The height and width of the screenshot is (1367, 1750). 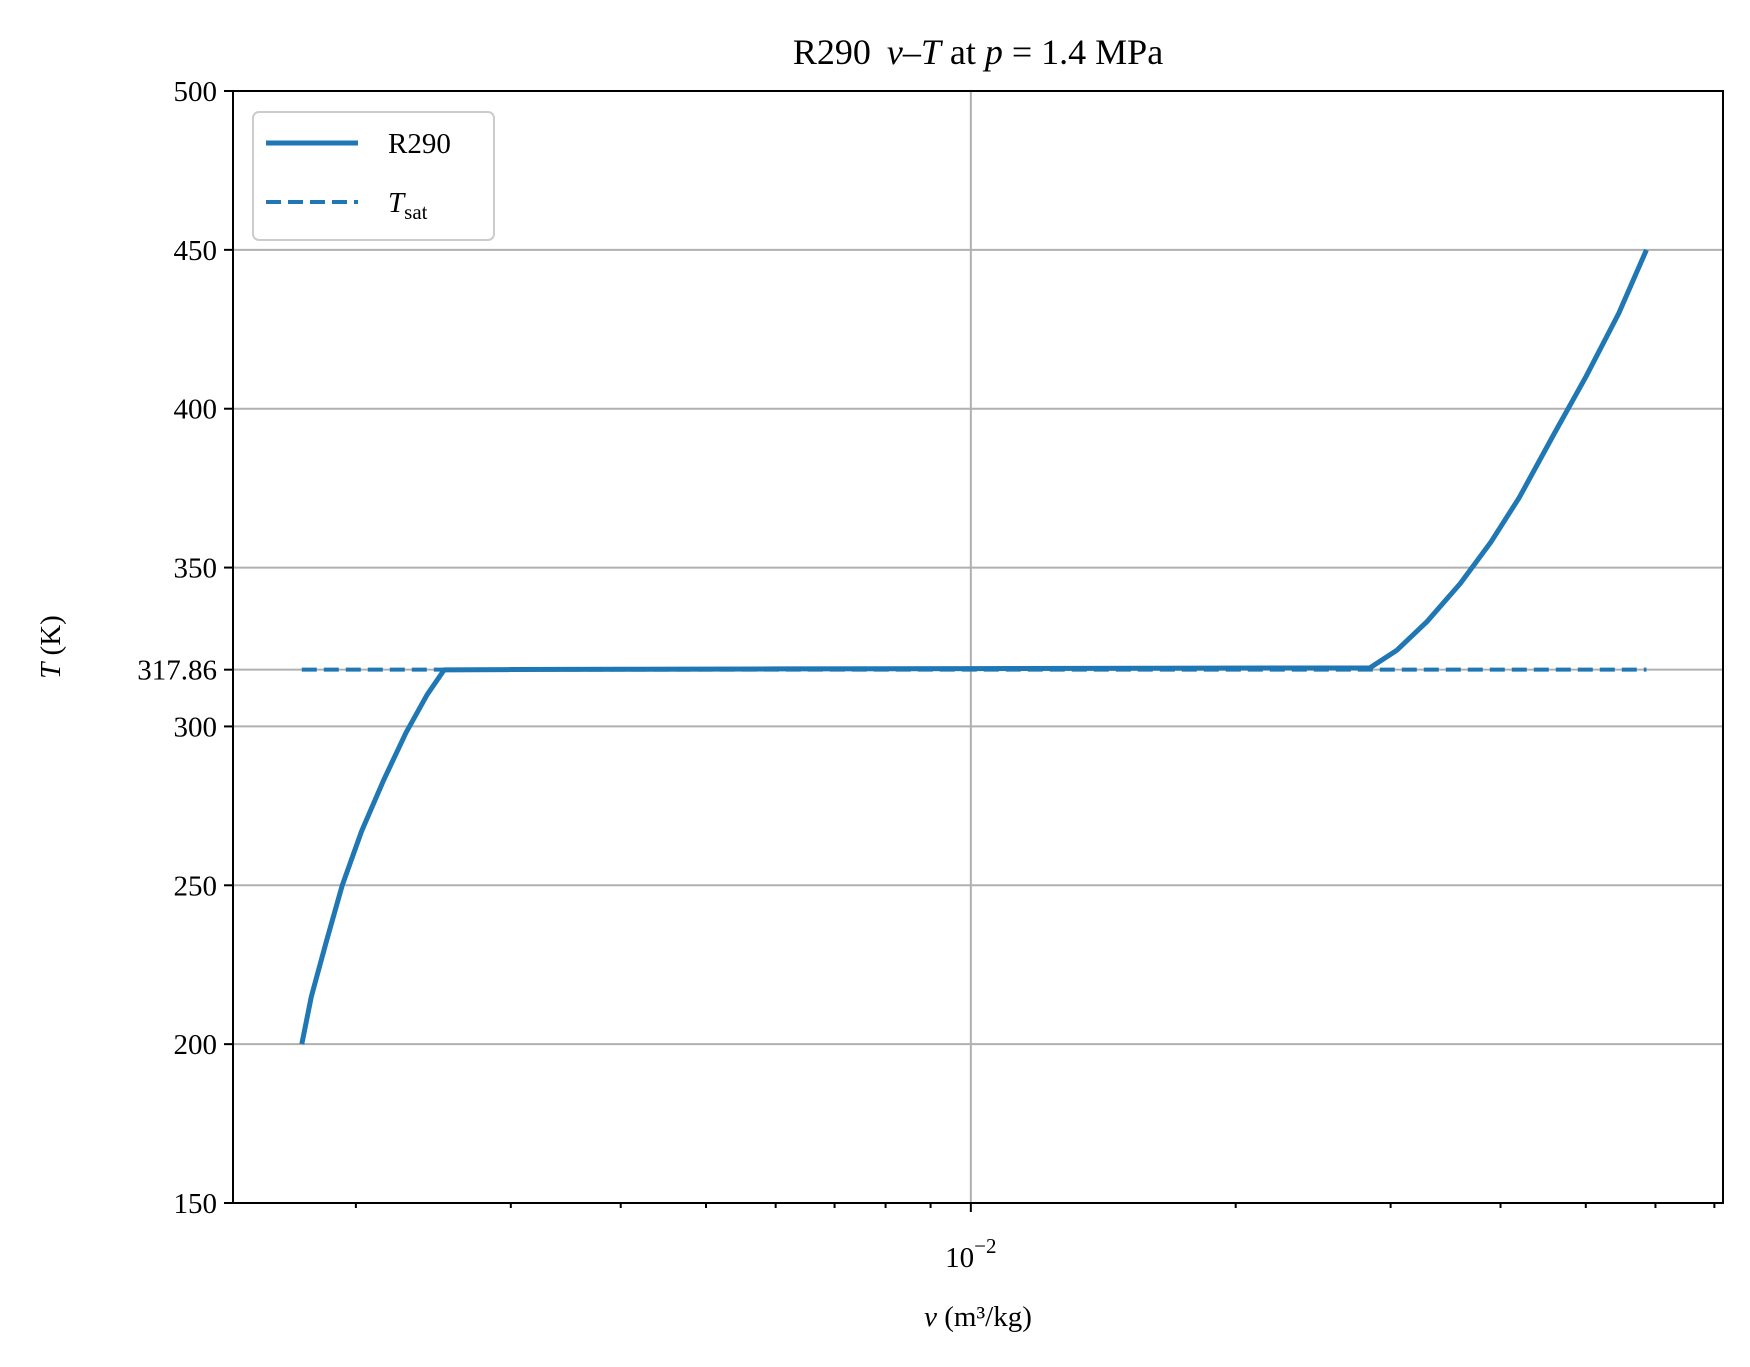 I want to click on y-tick-label: 317.86, so click(x=177, y=671).